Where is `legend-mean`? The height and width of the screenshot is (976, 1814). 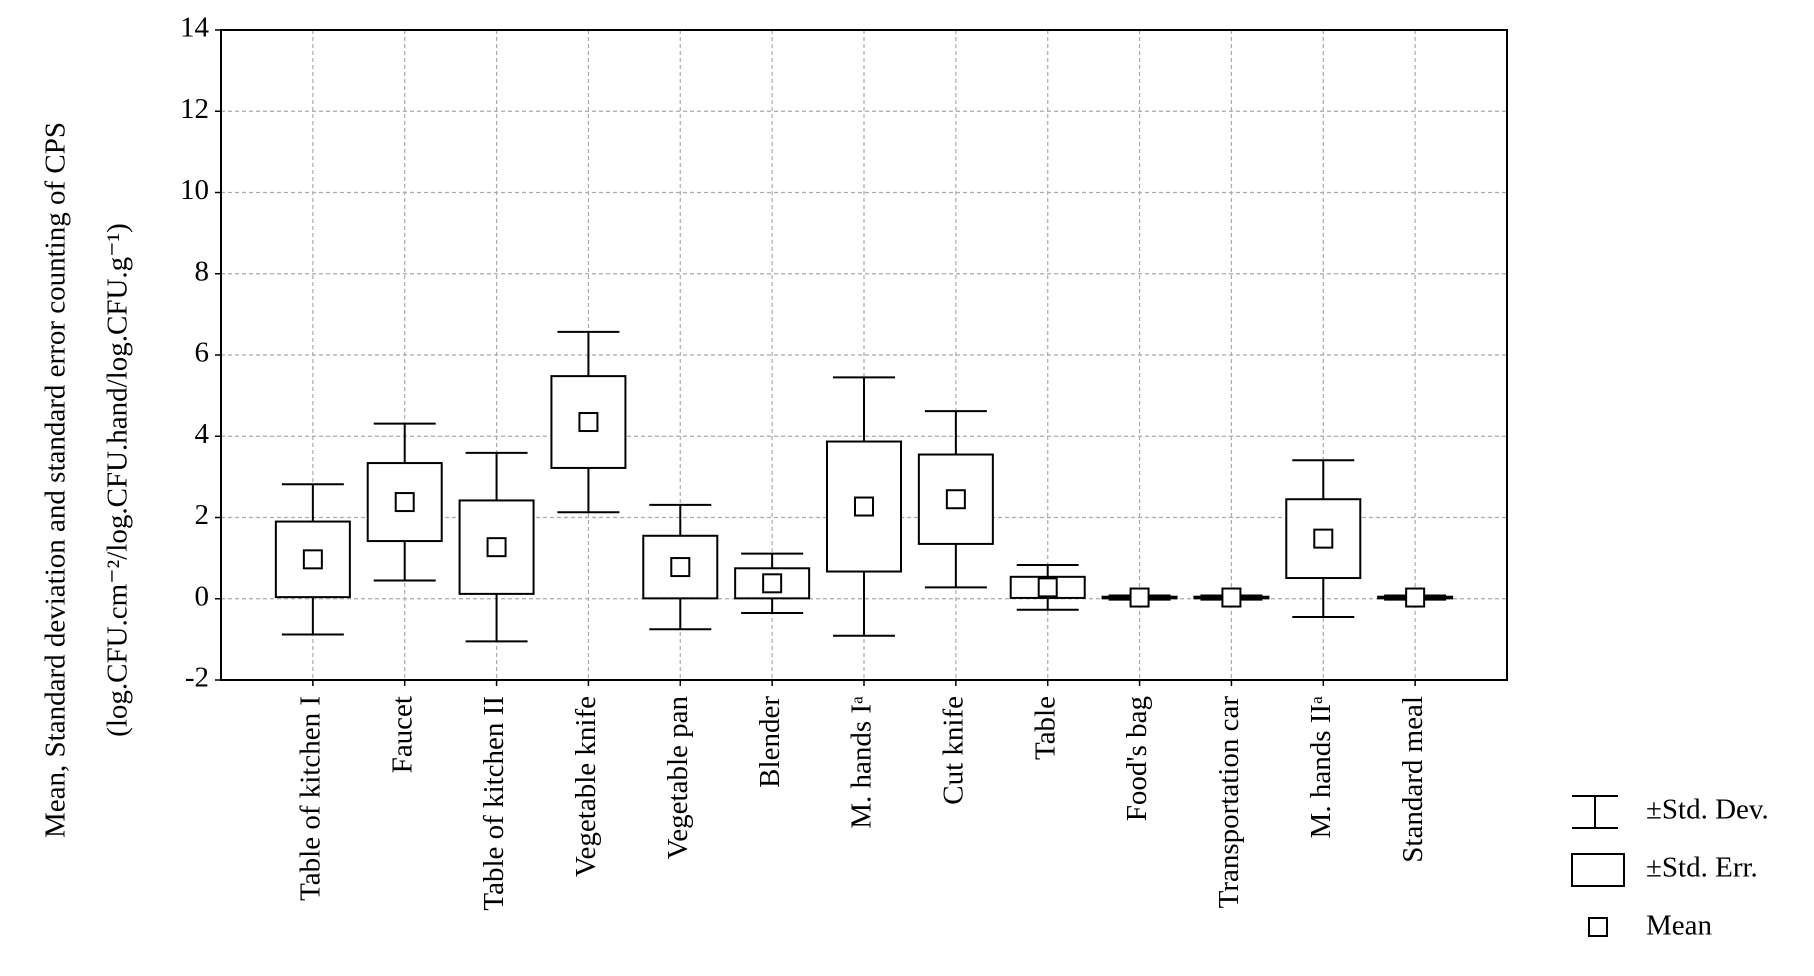 legend-mean is located at coordinates (1598, 927).